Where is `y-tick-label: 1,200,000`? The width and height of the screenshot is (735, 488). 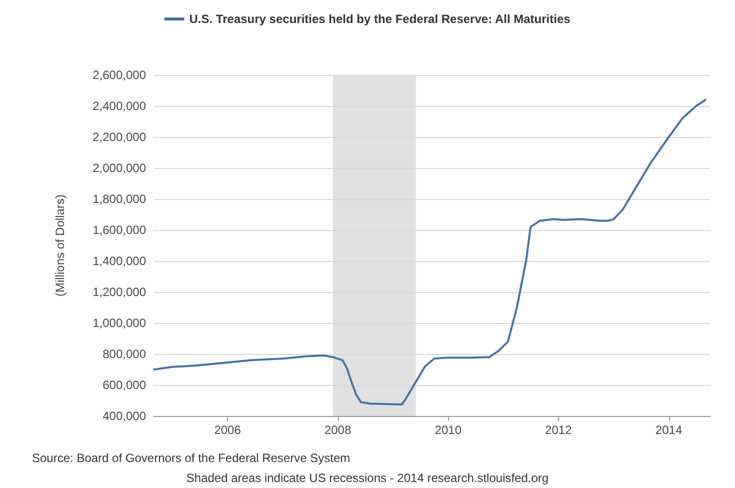 y-tick-label: 1,200,000 is located at coordinates (119, 292).